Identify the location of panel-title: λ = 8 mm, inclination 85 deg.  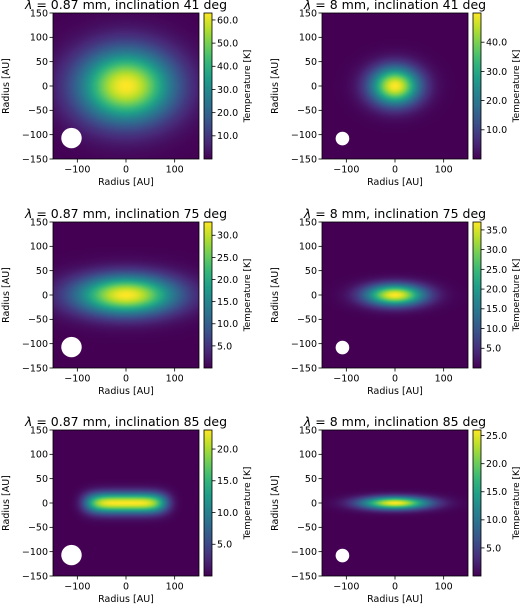
(394, 421).